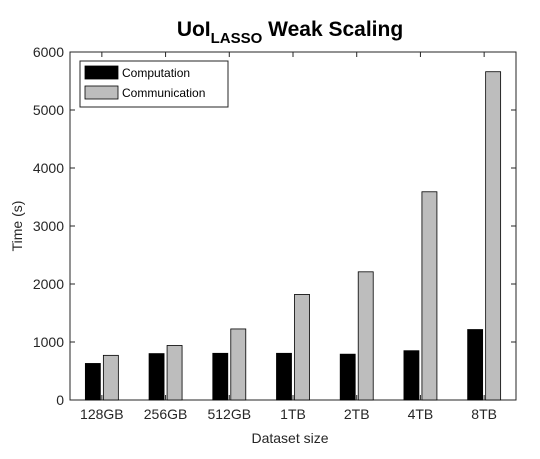 The image size is (540, 459). What do you see at coordinates (156, 73) in the screenshot?
I see `legend-label-computation: Computation` at bounding box center [156, 73].